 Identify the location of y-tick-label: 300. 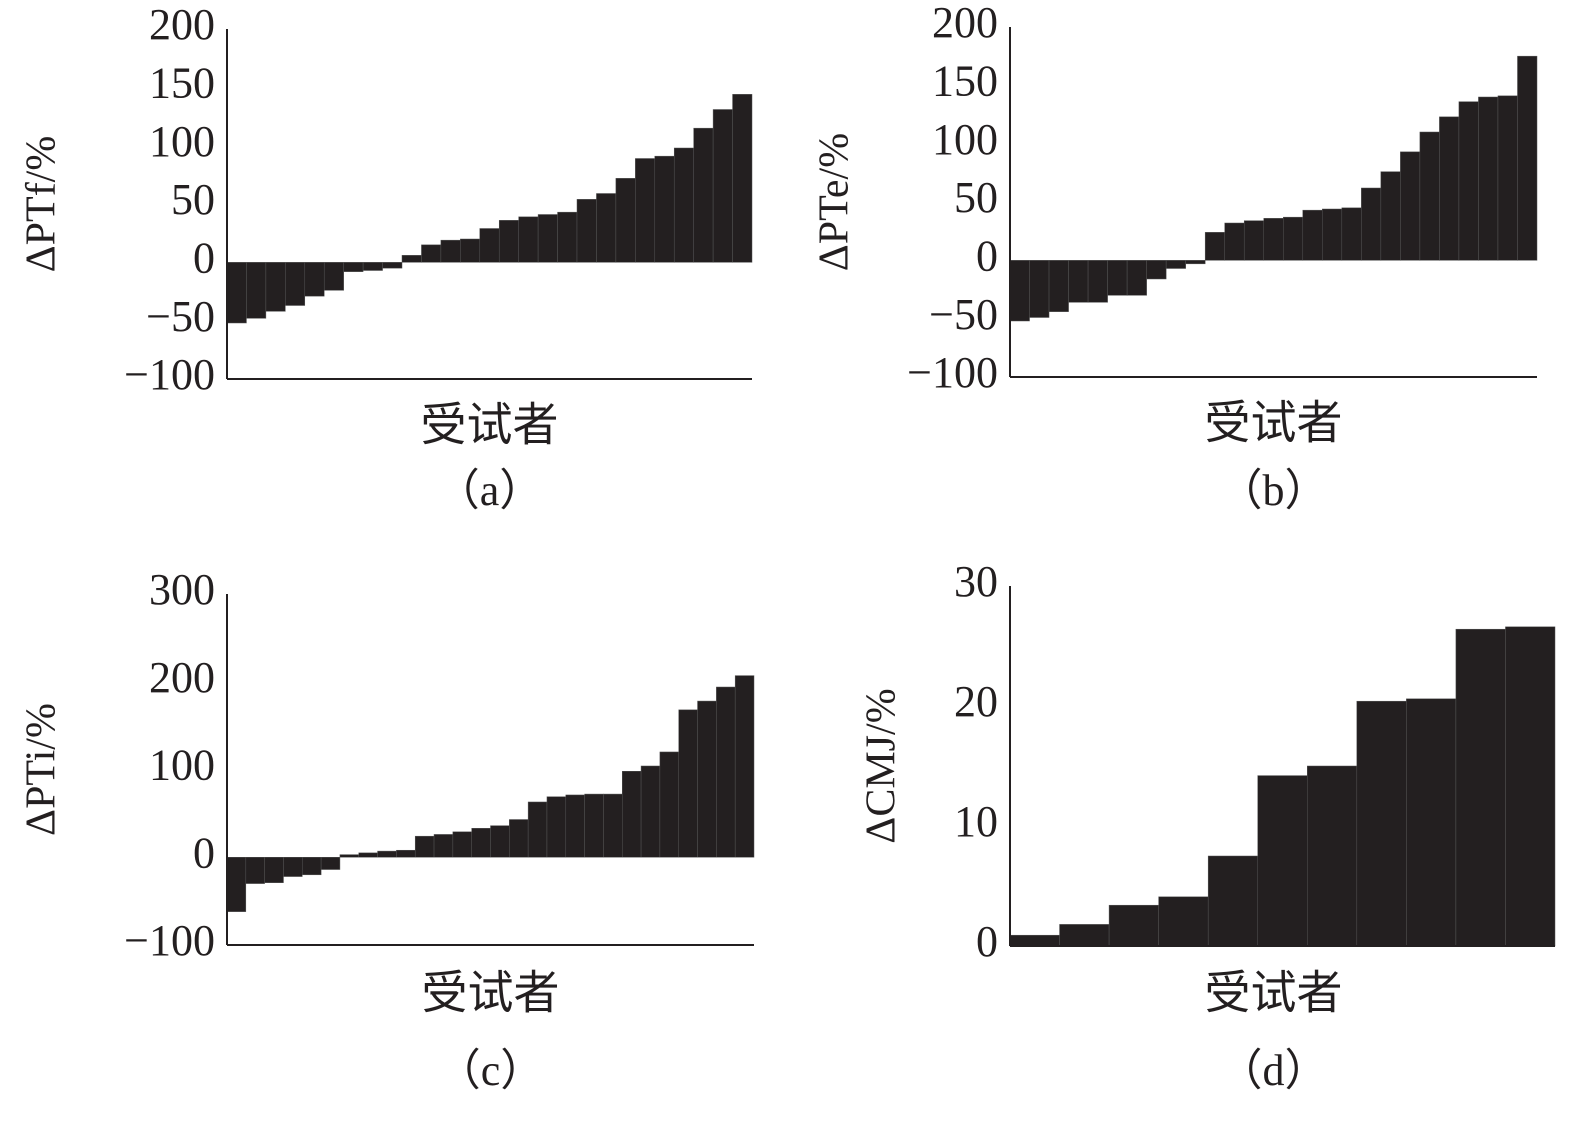
(182, 589).